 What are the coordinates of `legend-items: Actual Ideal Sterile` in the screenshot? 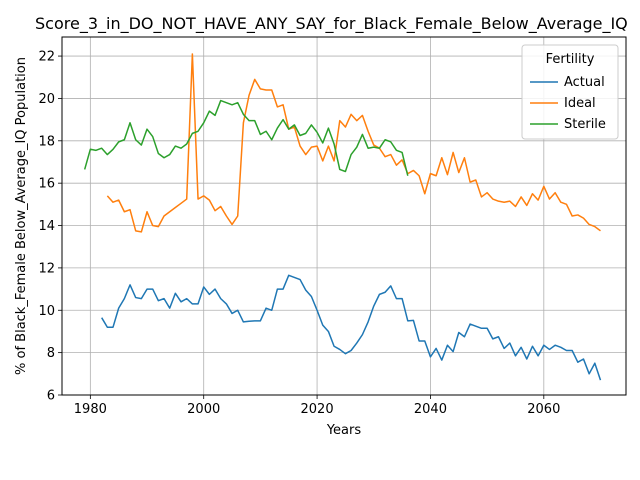 It's located at (568, 103).